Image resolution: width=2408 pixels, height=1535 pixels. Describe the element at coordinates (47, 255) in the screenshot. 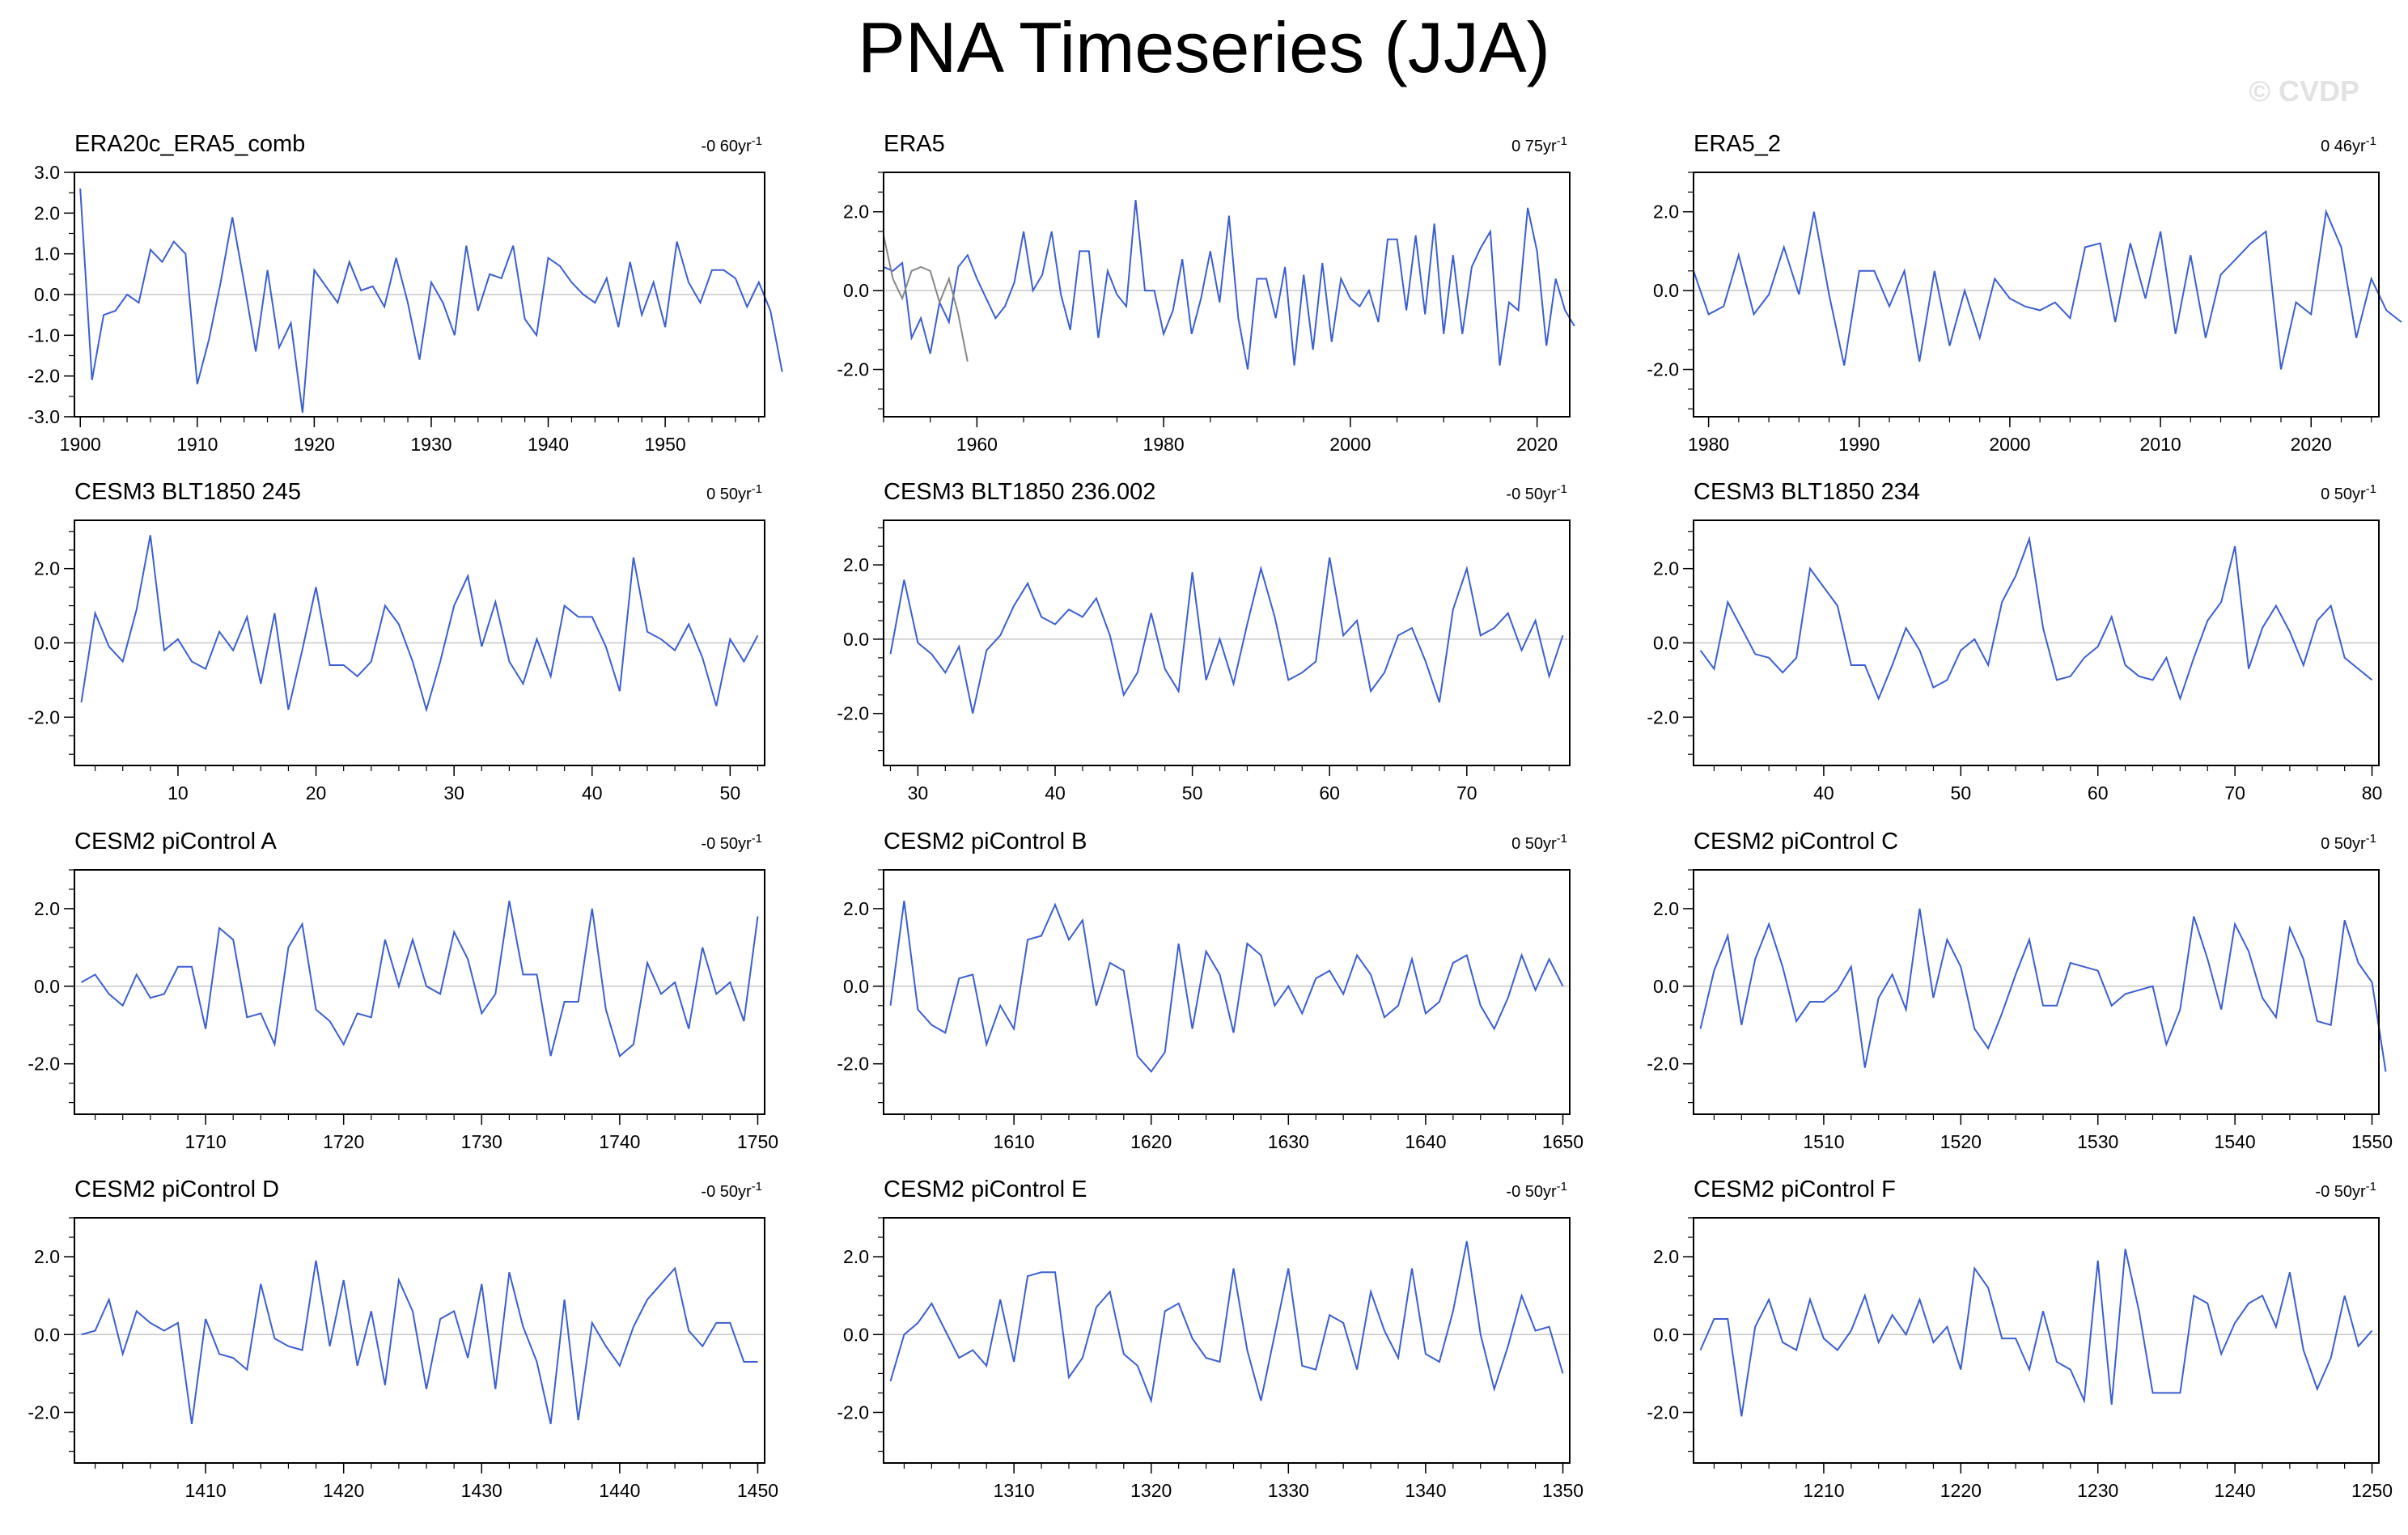

I see `y-tick-label: 1.0` at that location.